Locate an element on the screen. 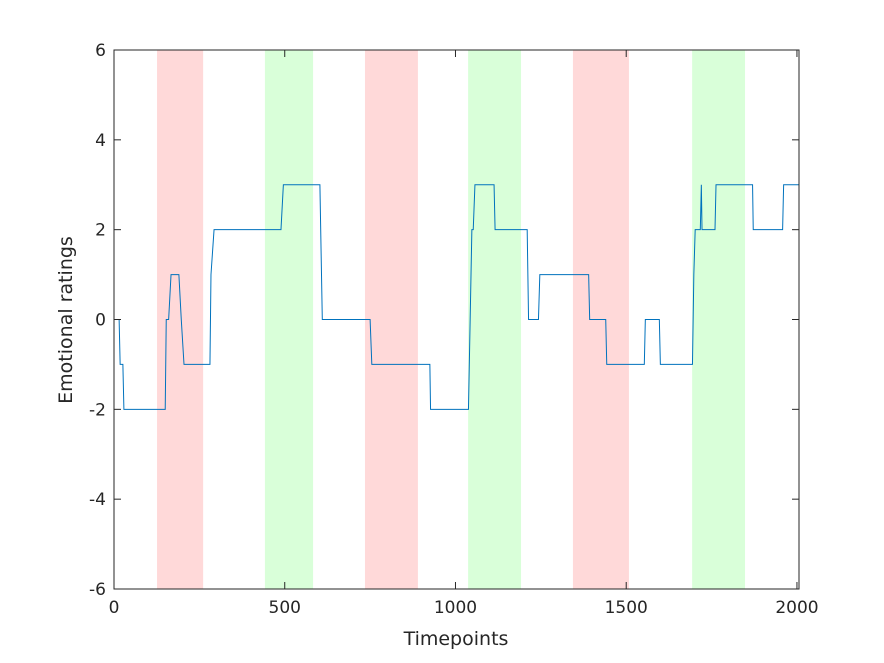  y-tick-label: -2 is located at coordinates (97, 410).